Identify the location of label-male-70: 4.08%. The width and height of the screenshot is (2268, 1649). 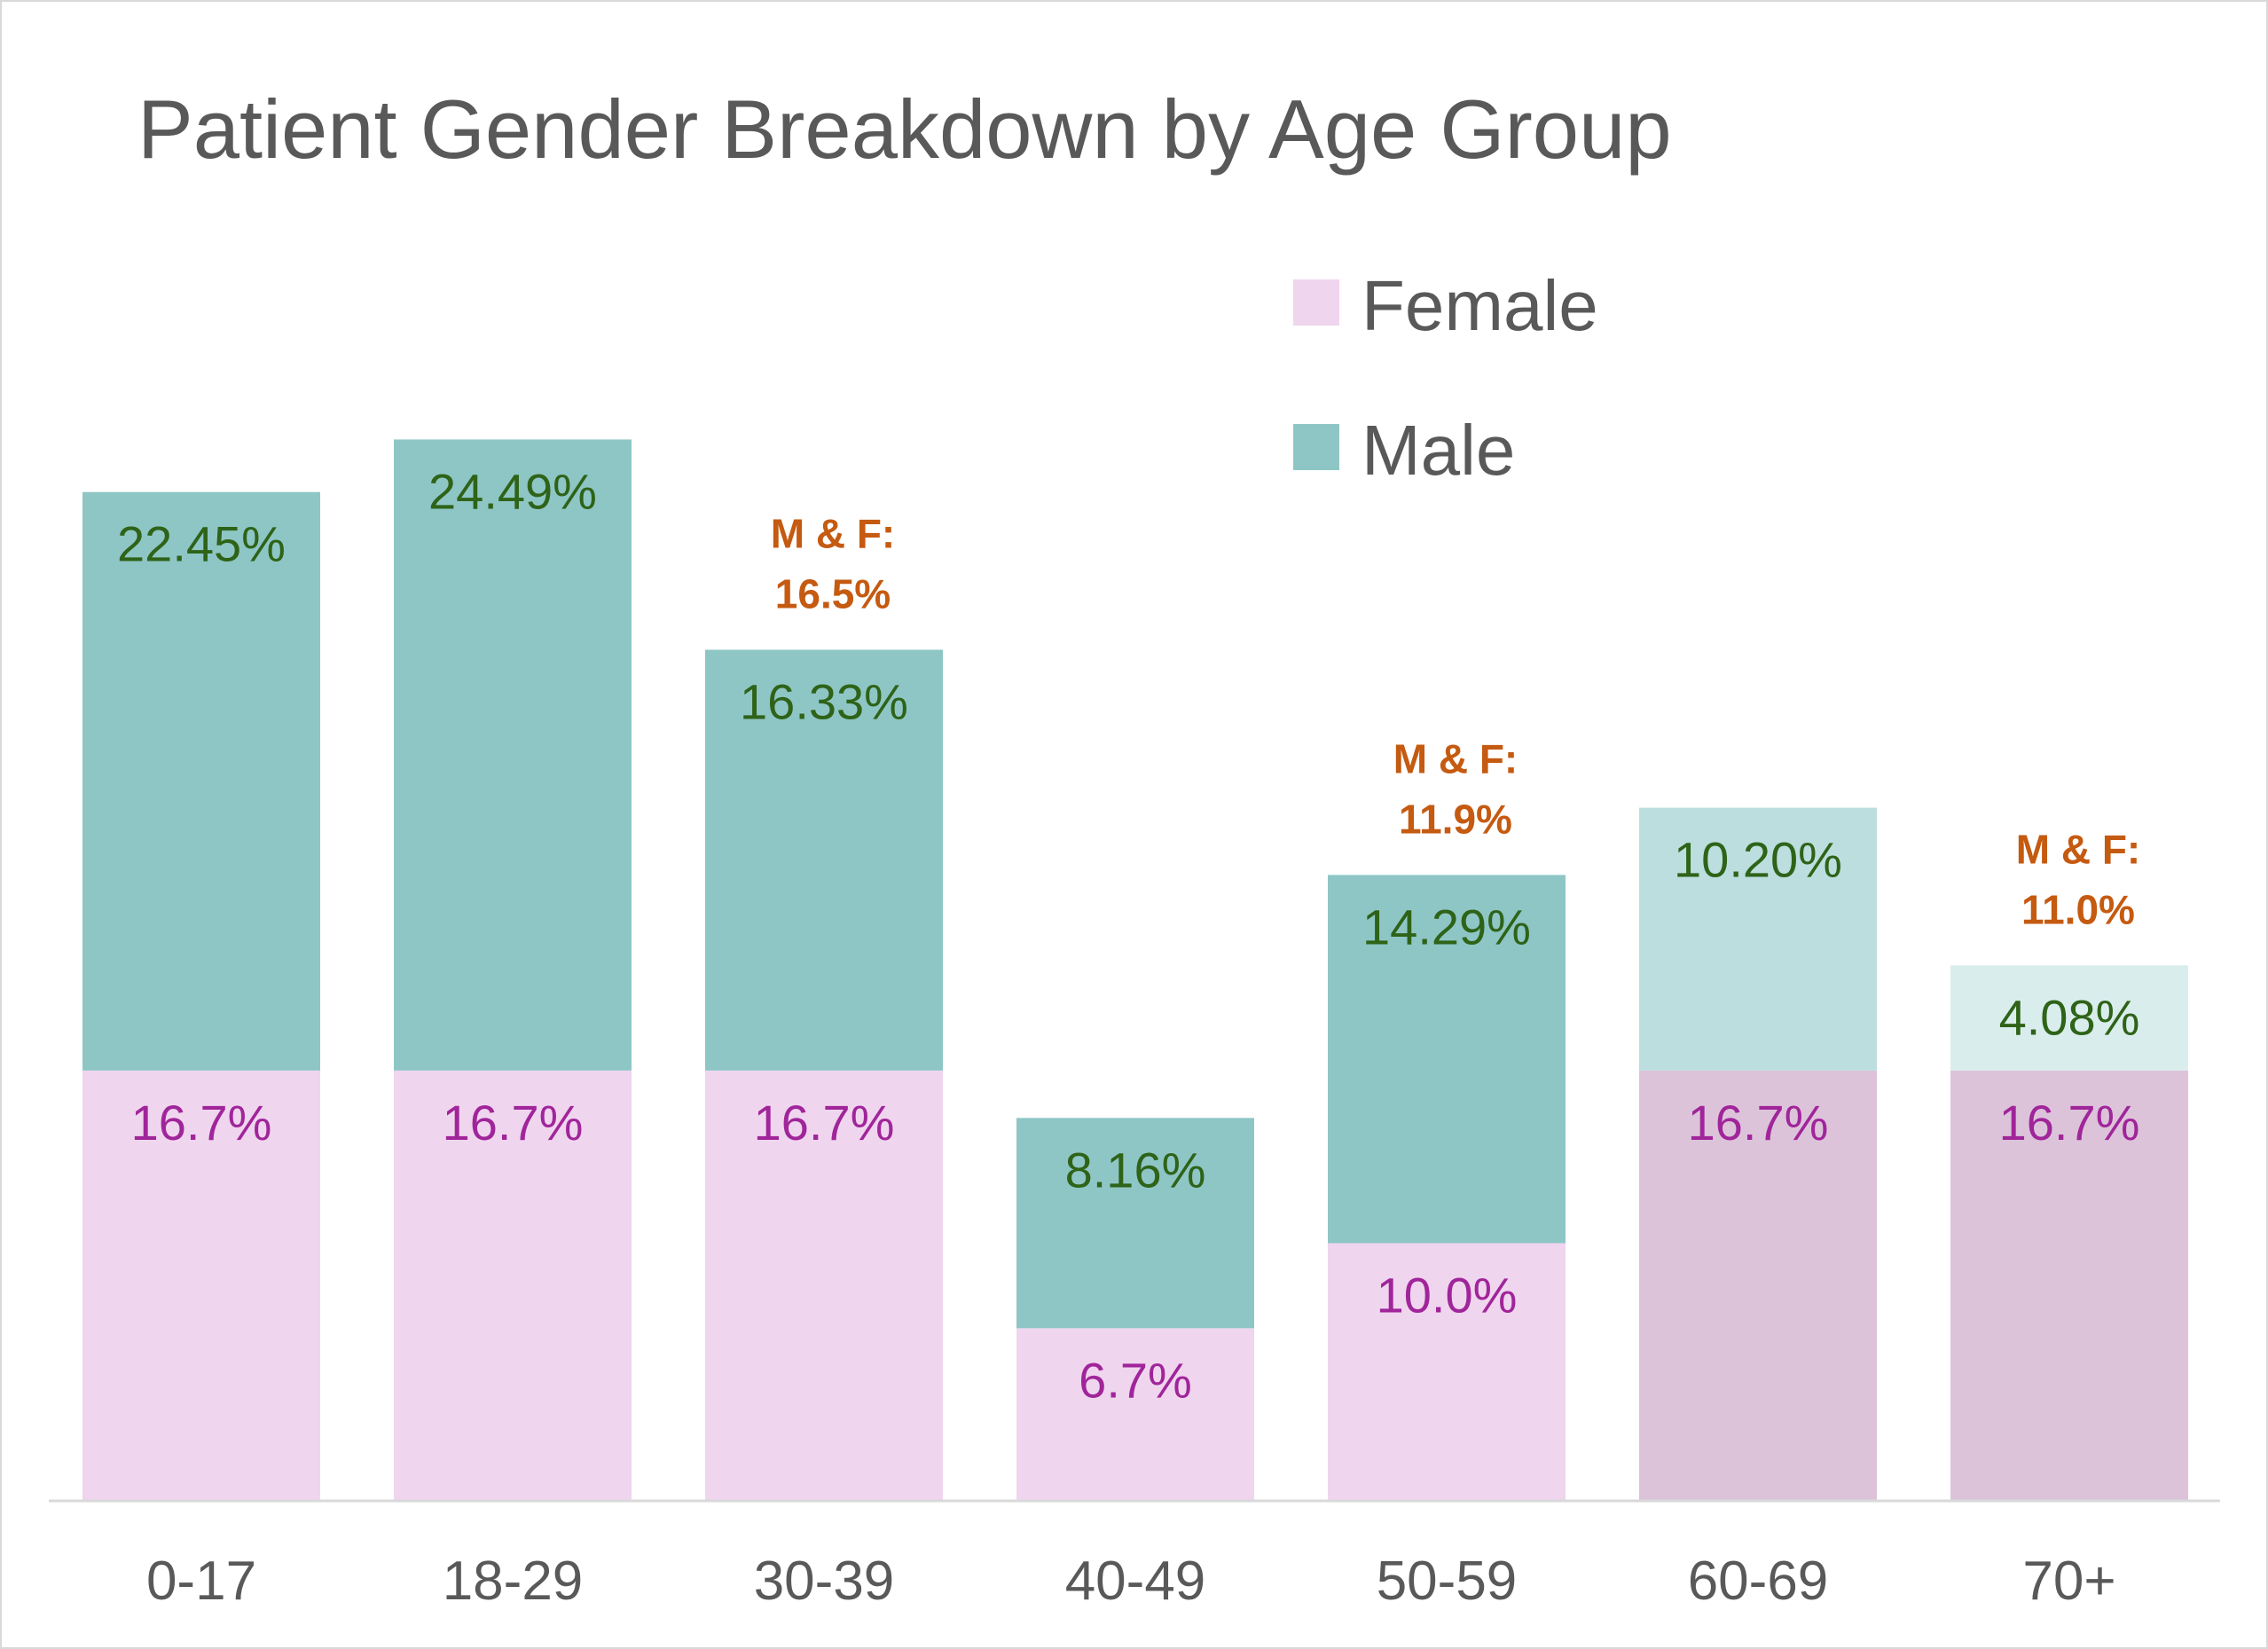
(2069, 1017).